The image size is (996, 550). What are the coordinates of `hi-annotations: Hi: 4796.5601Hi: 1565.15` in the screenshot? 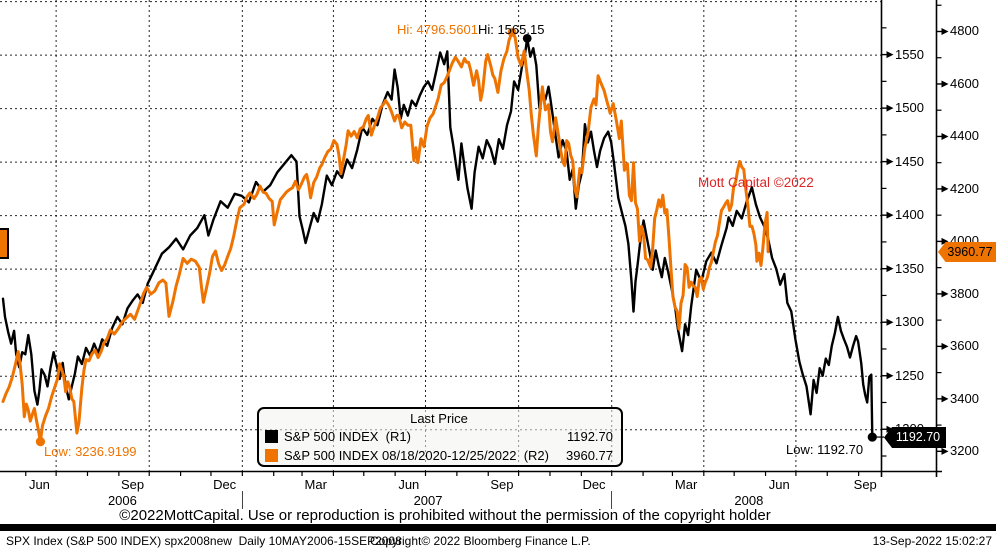 It's located at (470, 29).